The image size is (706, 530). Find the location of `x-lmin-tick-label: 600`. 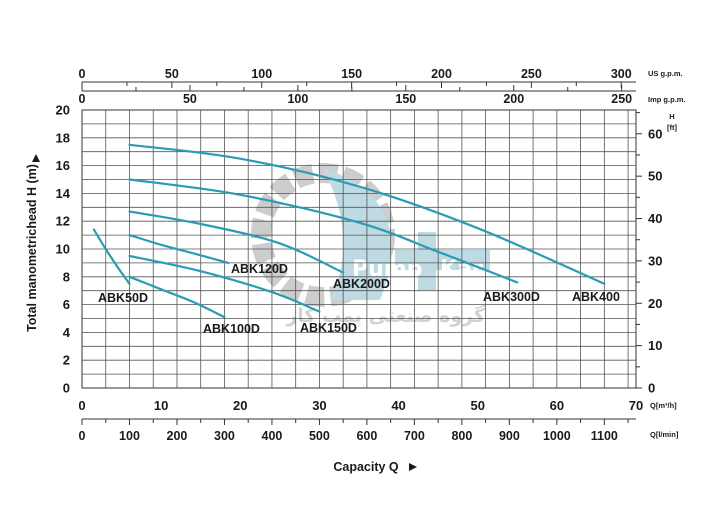

x-lmin-tick-label: 600 is located at coordinates (366, 436).